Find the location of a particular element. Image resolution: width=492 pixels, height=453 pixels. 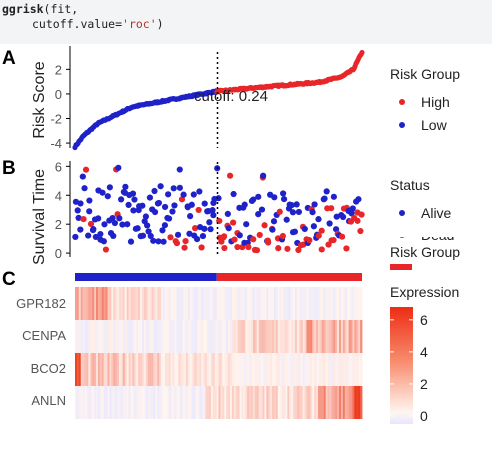

legend-expression-tick-label: 0 is located at coordinates (424, 416).